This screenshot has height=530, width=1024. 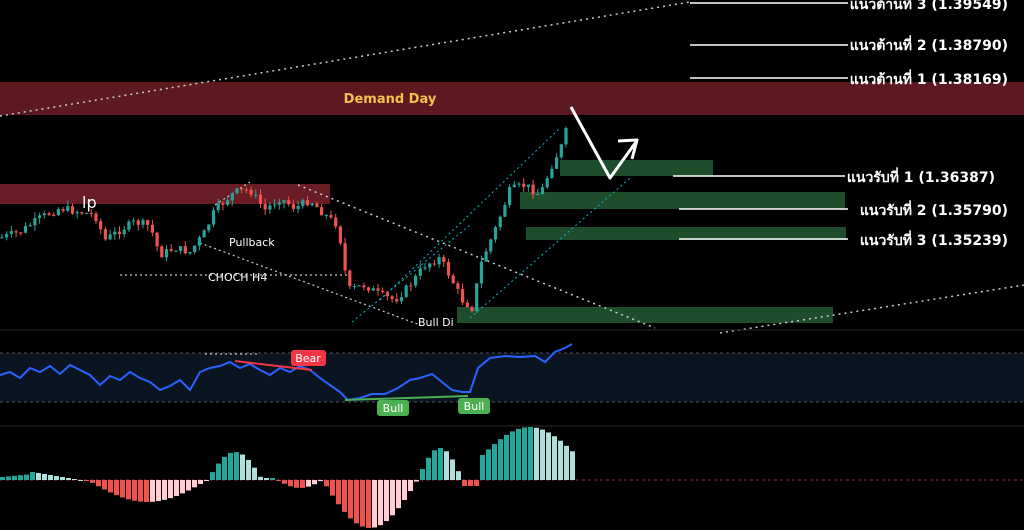 What do you see at coordinates (308, 358) in the screenshot?
I see `bear-tag-text: Bear` at bounding box center [308, 358].